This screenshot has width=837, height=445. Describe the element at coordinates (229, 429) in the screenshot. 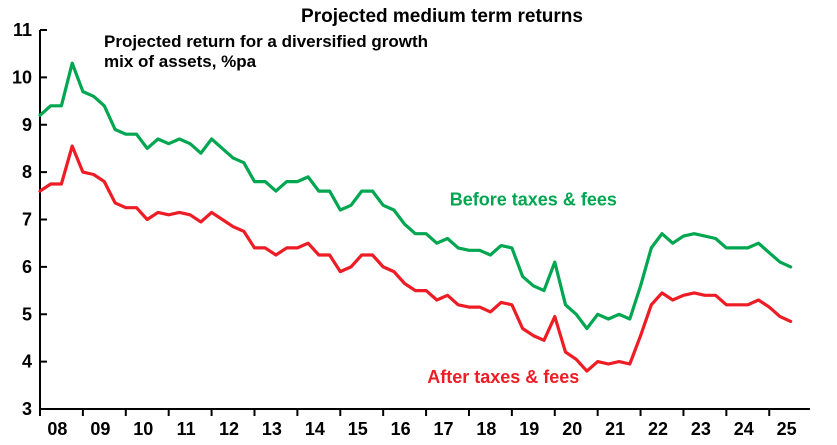

I see `x-tick-label: 12` at that location.